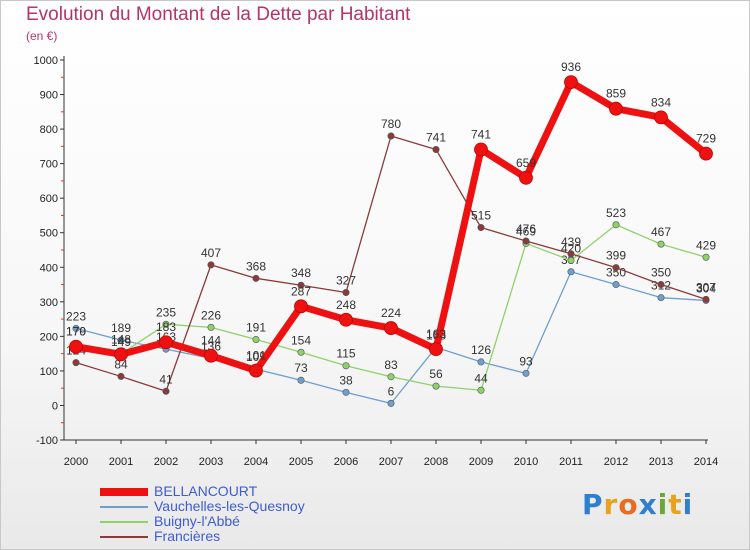 This screenshot has width=750, height=550. Describe the element at coordinates (256, 327) in the screenshot. I see `data-label: 191` at that location.